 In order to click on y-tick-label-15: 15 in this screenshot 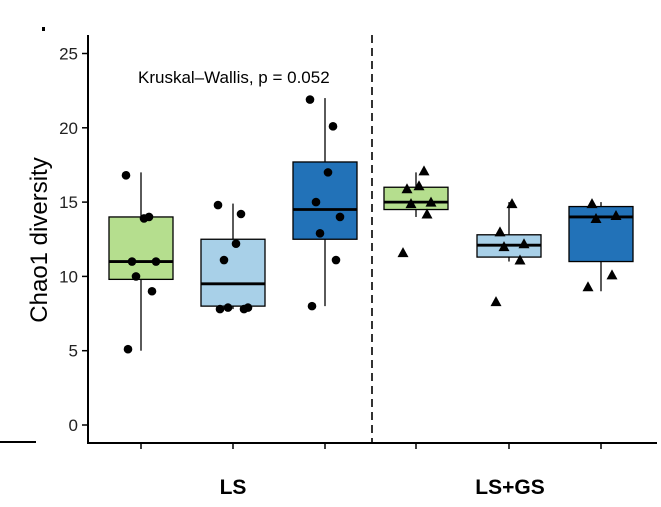, I will do `click(68, 202)`.